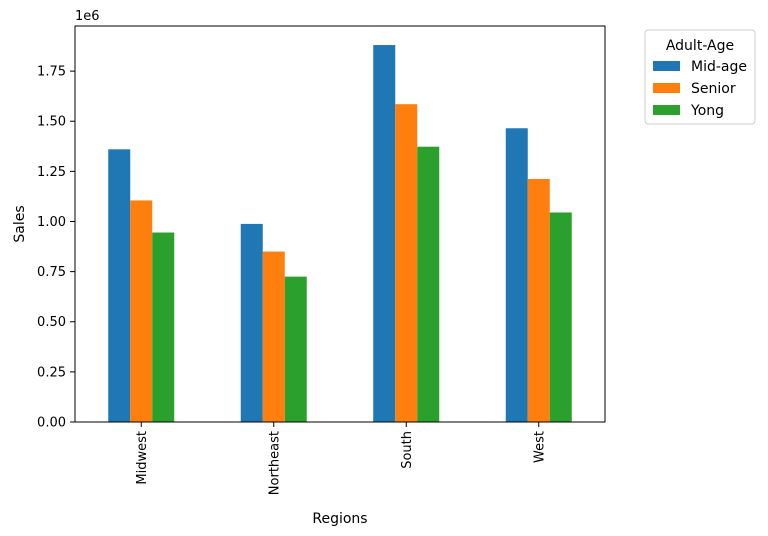 The image size is (768, 536). Describe the element at coordinates (51, 322) in the screenshot. I see `y-tick-label: 0.50` at that location.